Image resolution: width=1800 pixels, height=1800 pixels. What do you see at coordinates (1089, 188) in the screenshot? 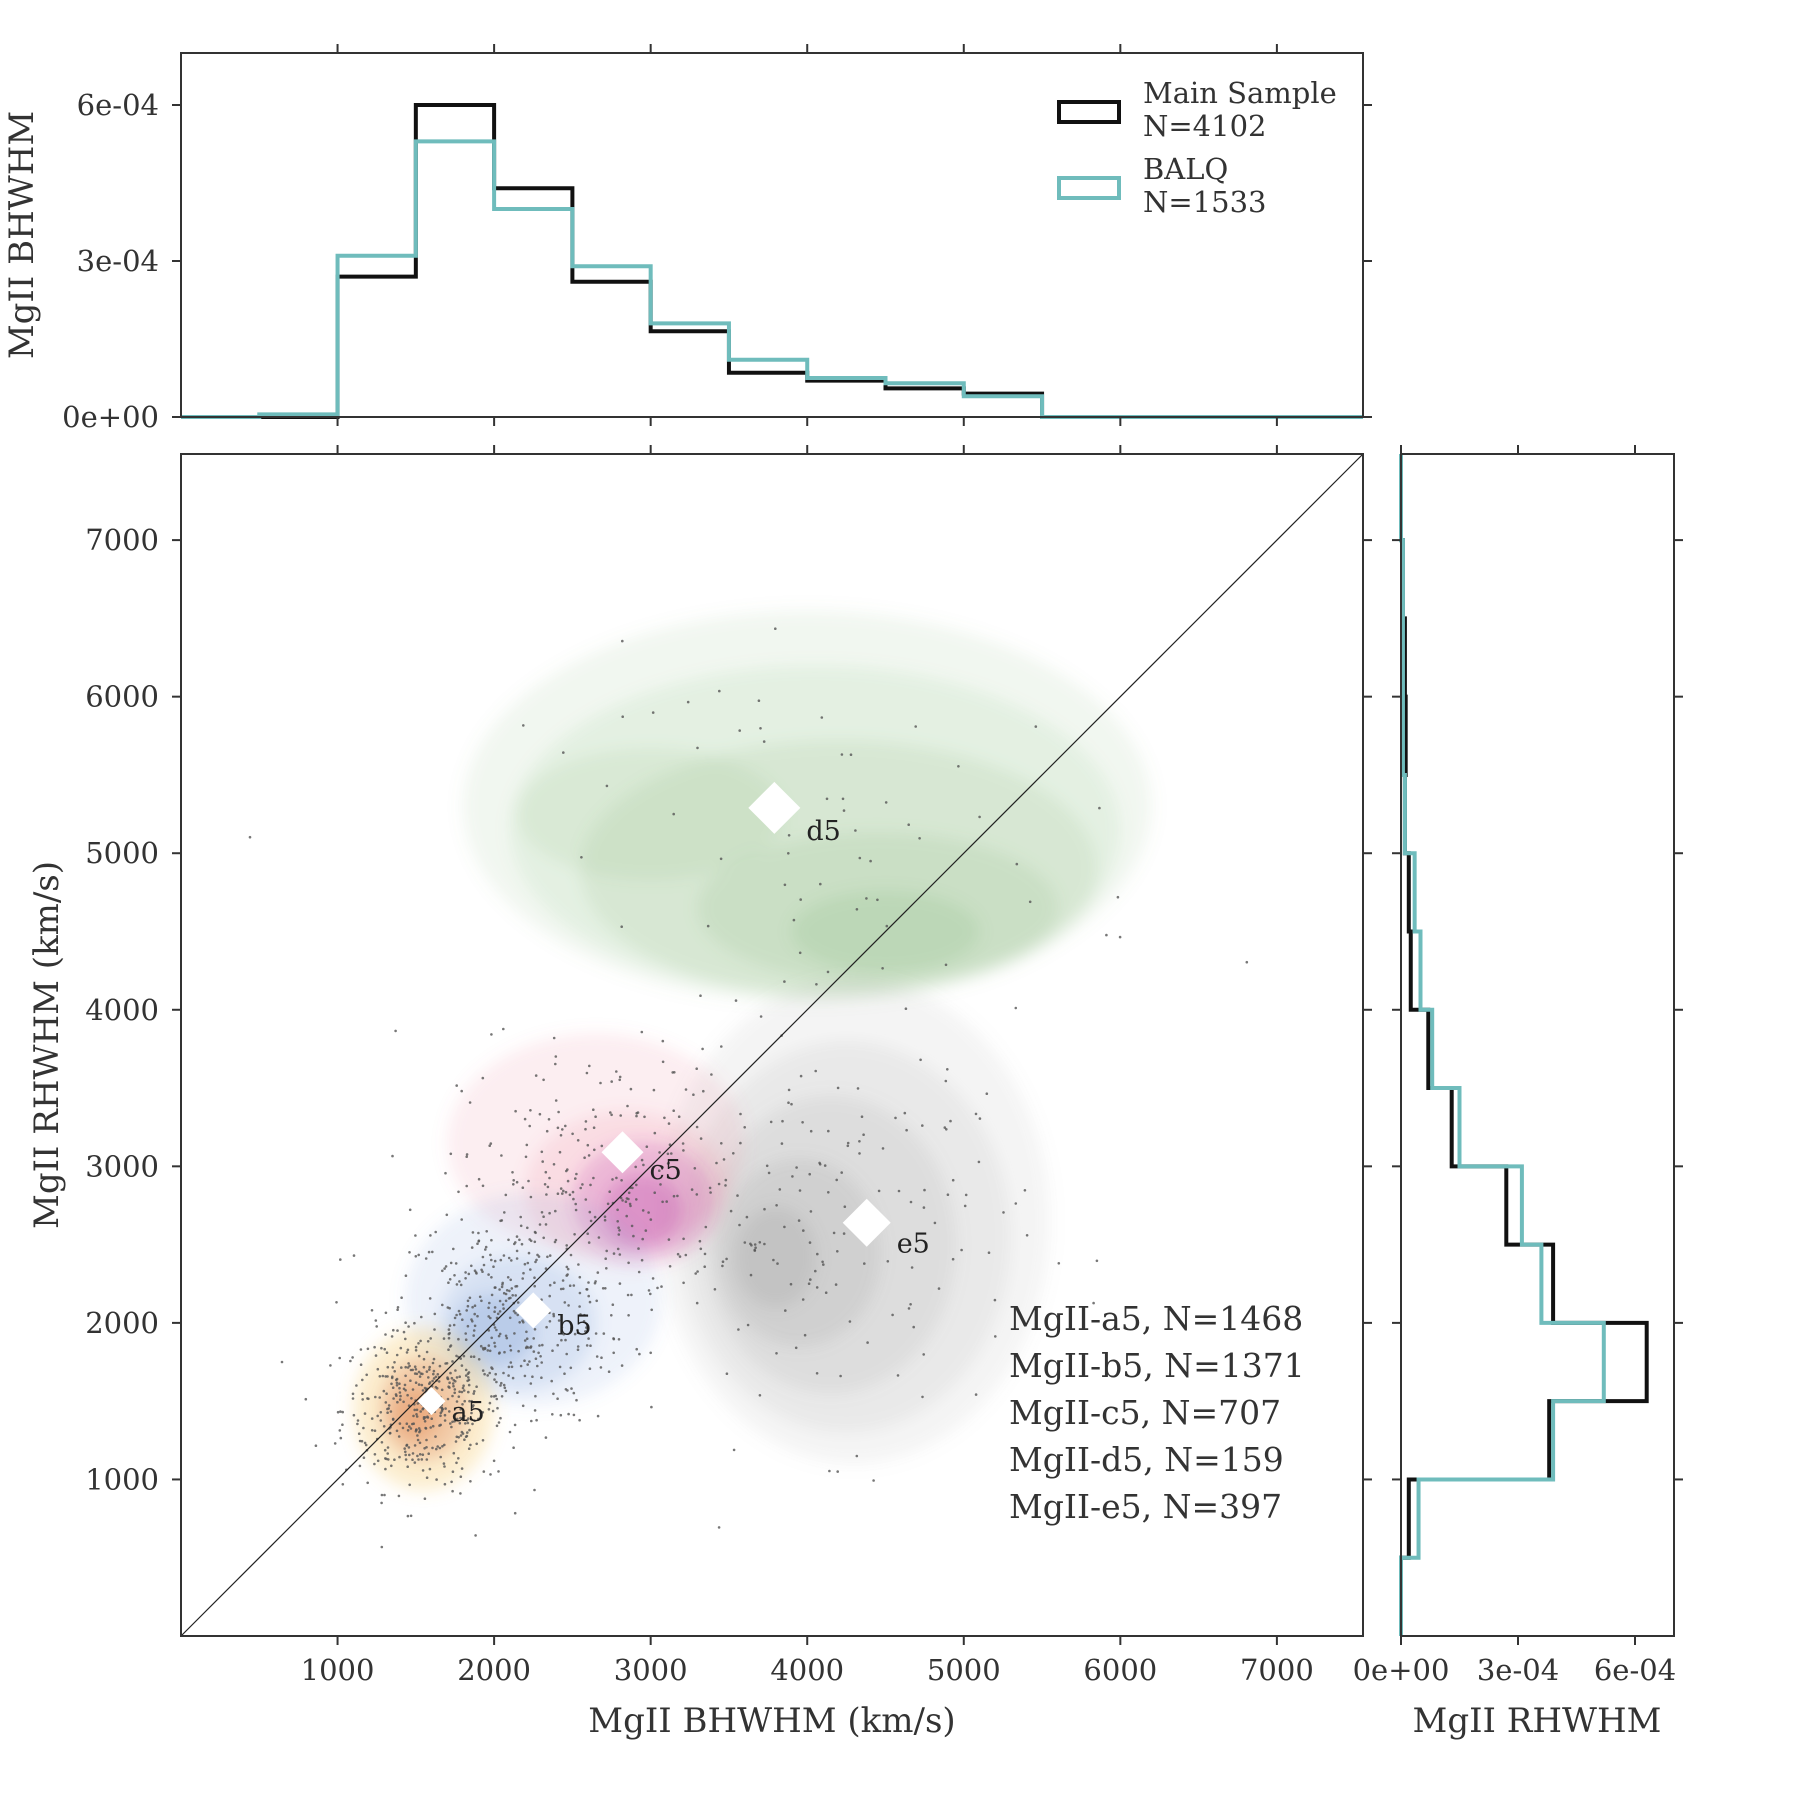
I see `legend-swatch-balq` at bounding box center [1089, 188].